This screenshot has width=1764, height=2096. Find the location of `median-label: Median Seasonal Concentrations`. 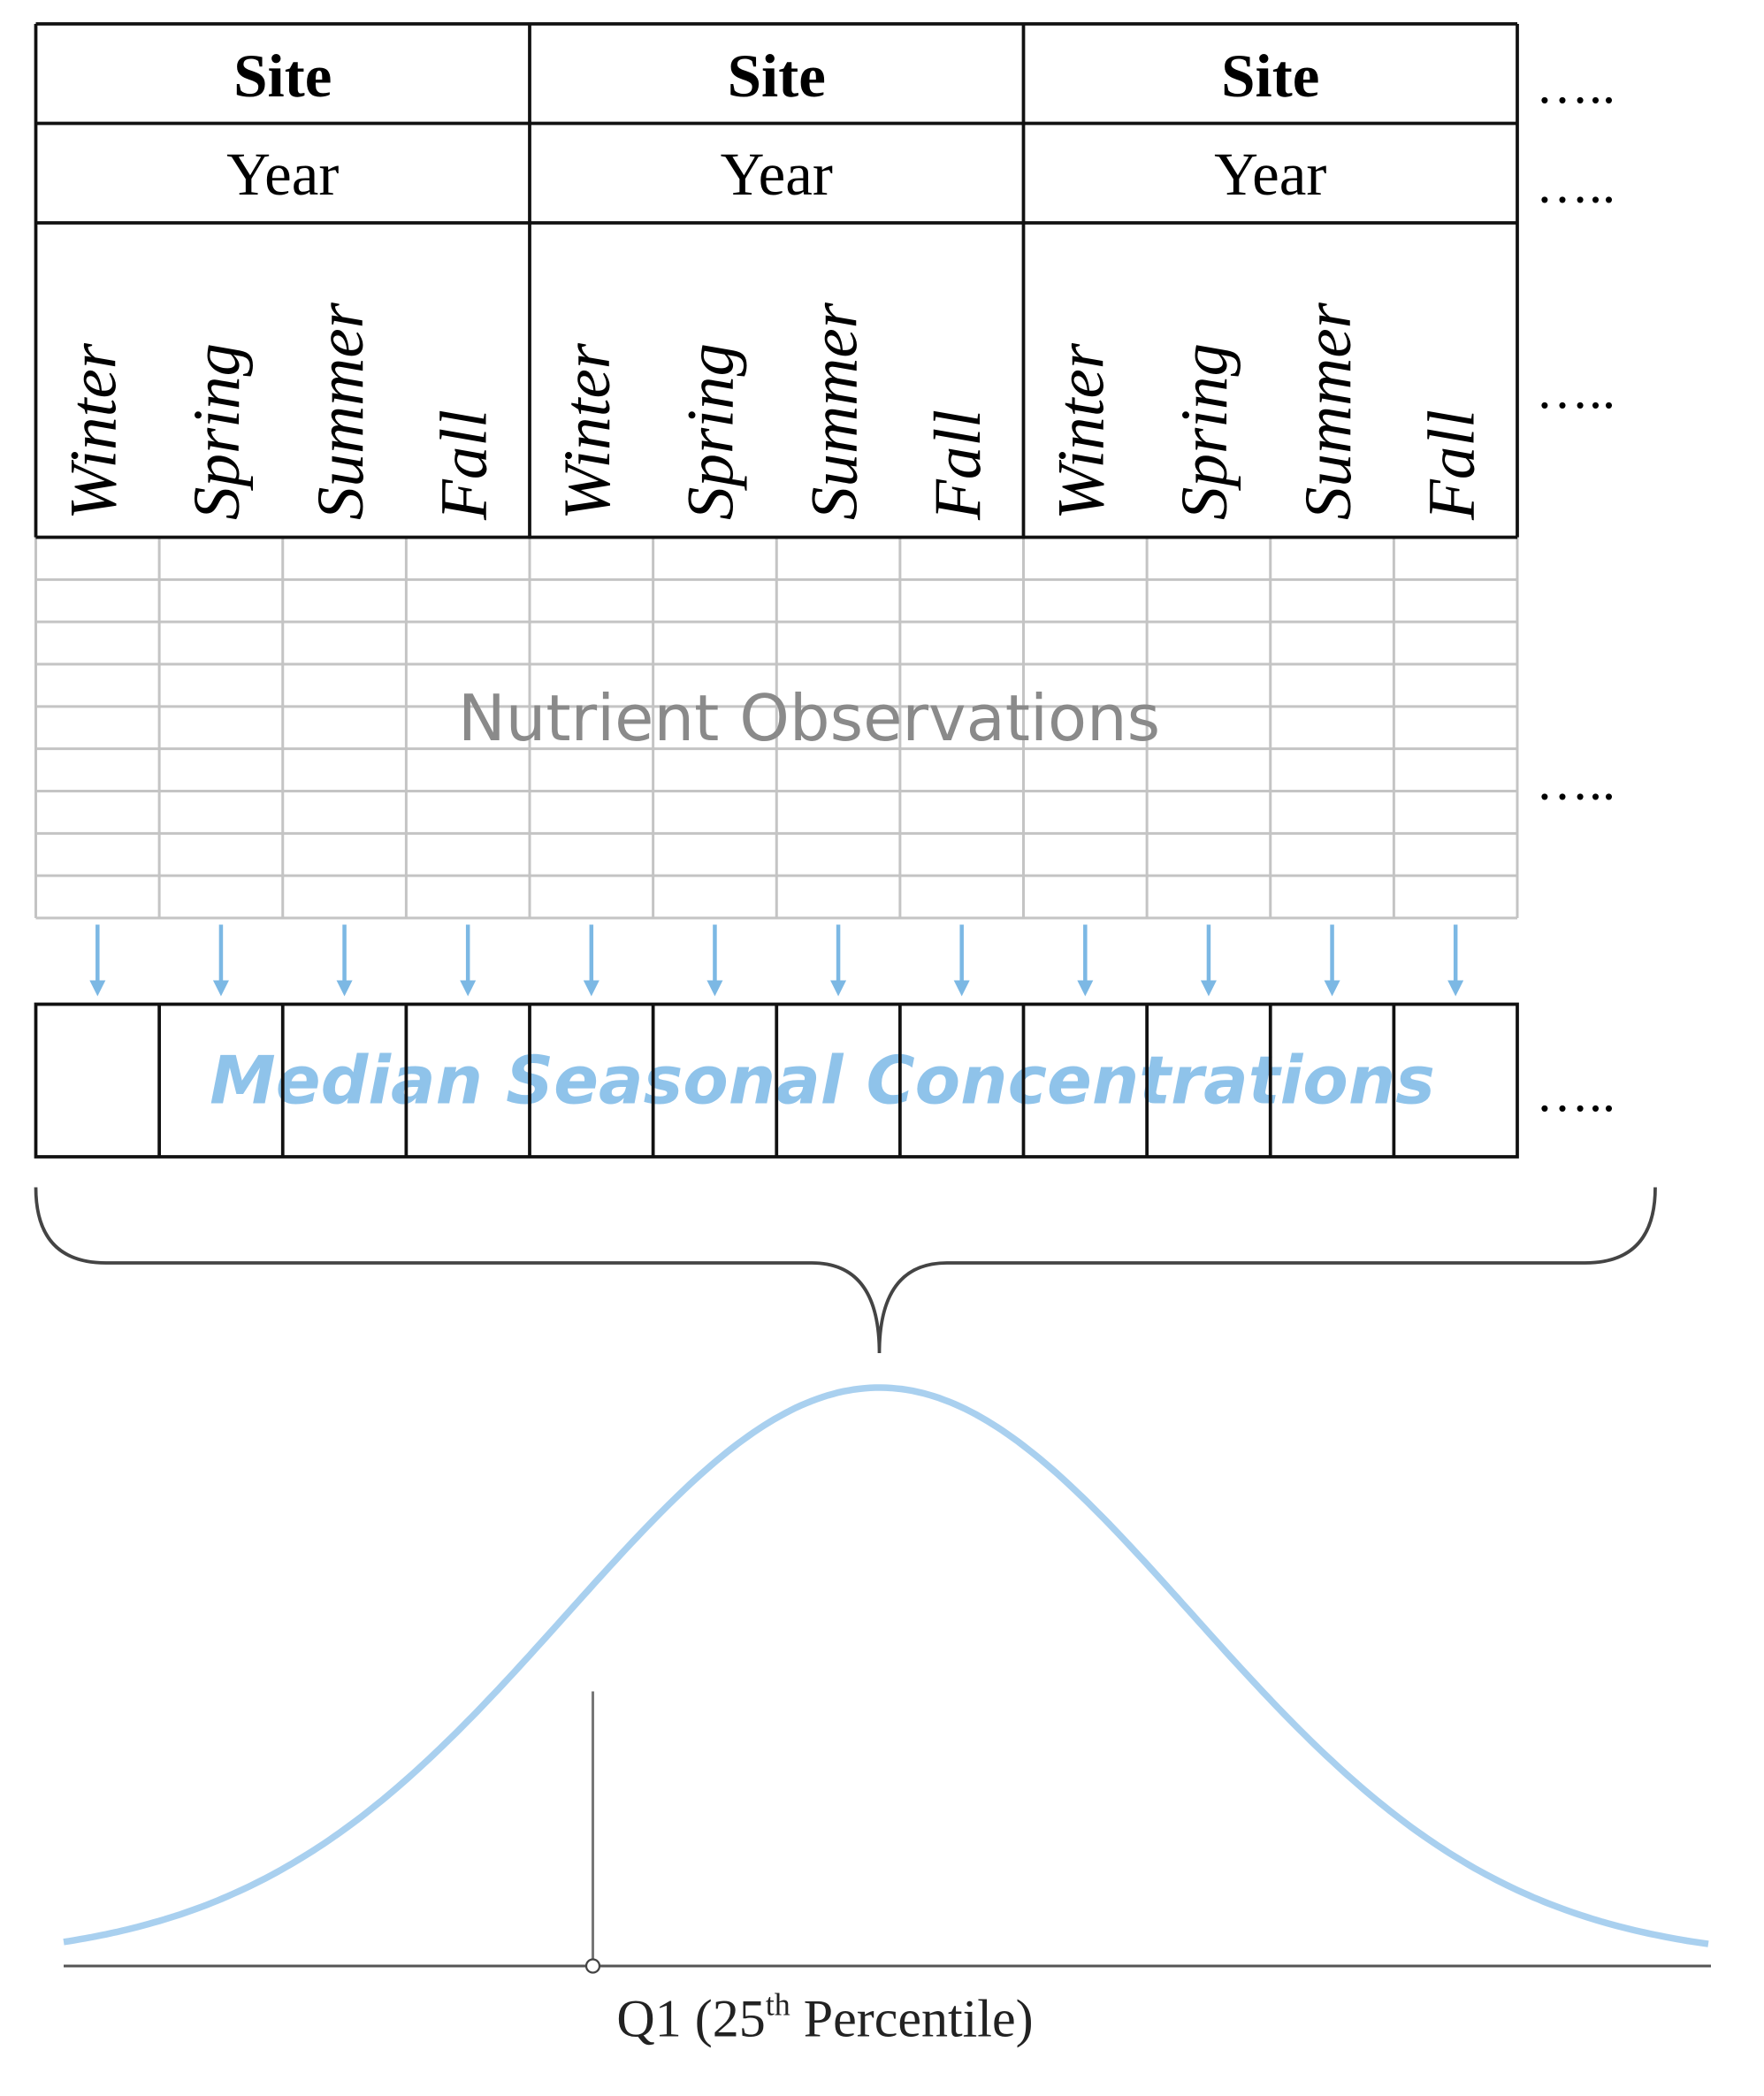

median-label: Median Seasonal Concentrations is located at coordinates (822, 1081).